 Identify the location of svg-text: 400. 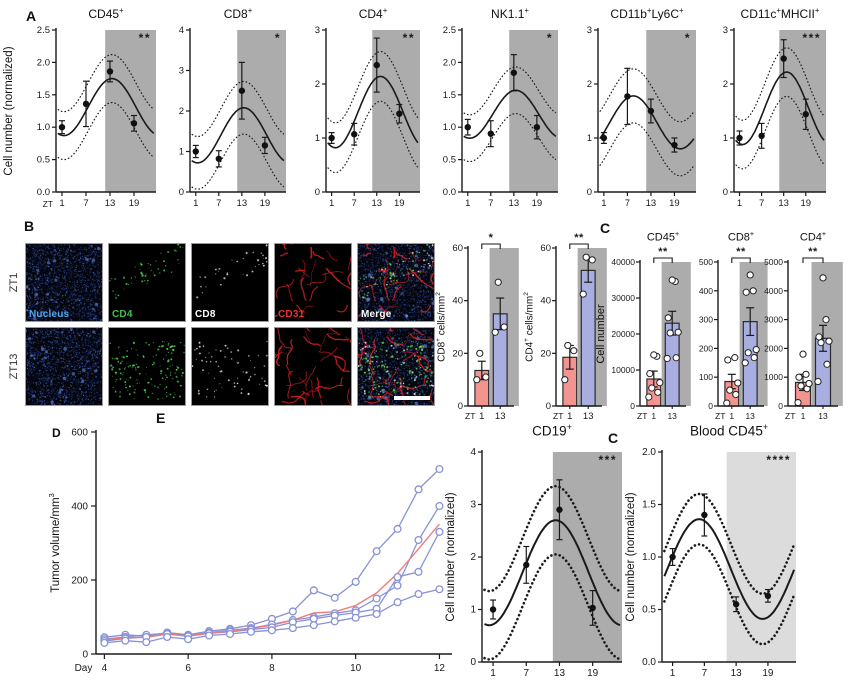
(706, 291).